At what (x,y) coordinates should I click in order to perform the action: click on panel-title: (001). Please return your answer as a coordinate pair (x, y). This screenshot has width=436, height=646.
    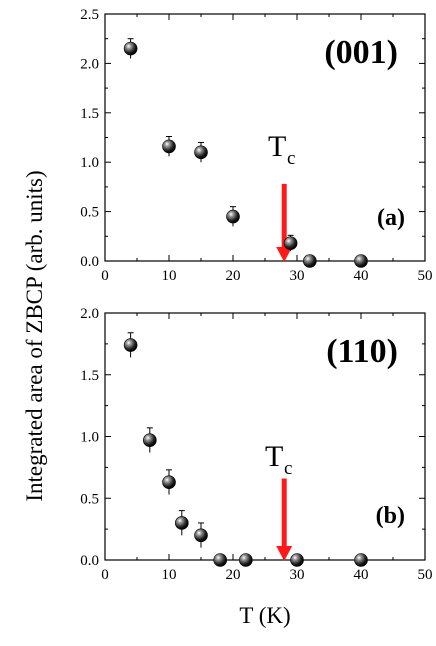
    Looking at the image, I should click on (361, 52).